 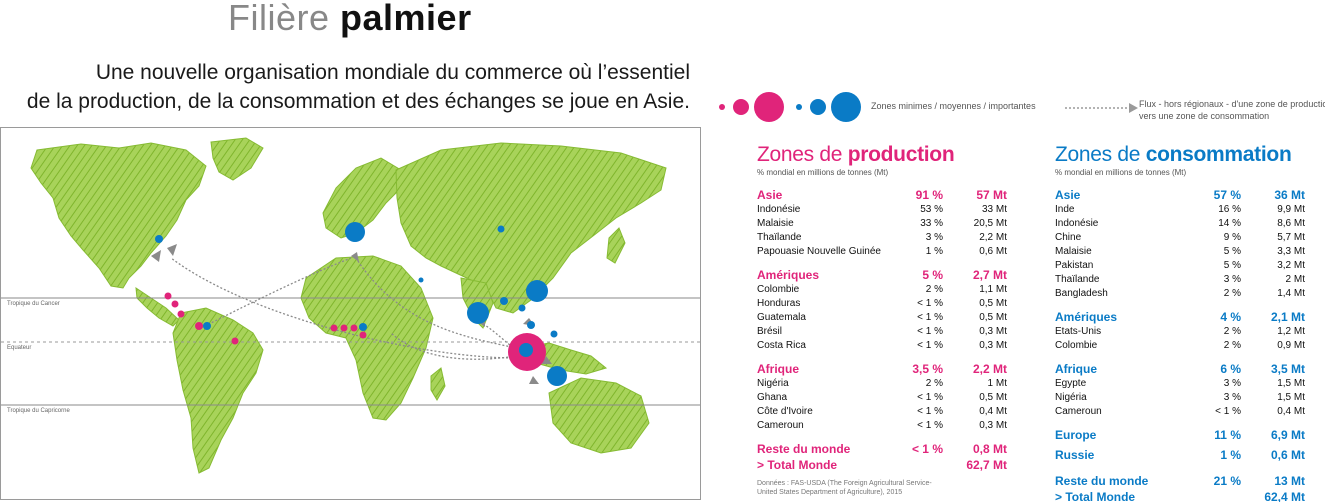 I want to click on production-row-pct: 53 %, so click(x=931, y=209).